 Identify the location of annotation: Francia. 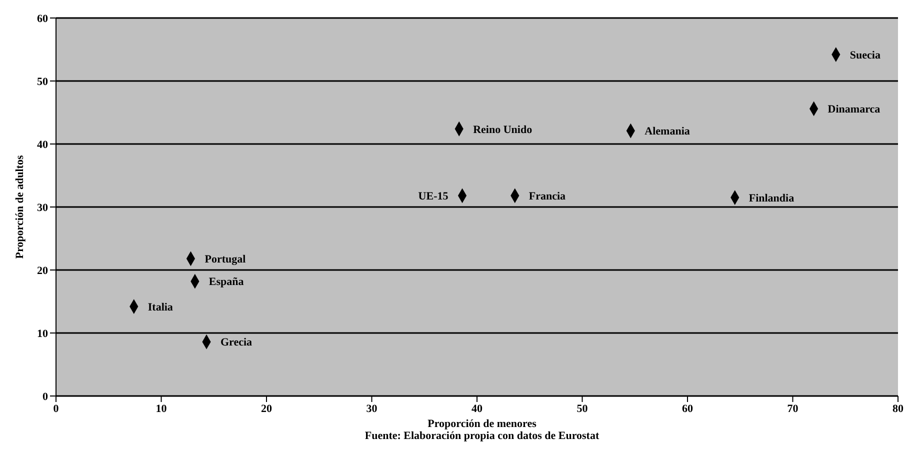
(547, 196).